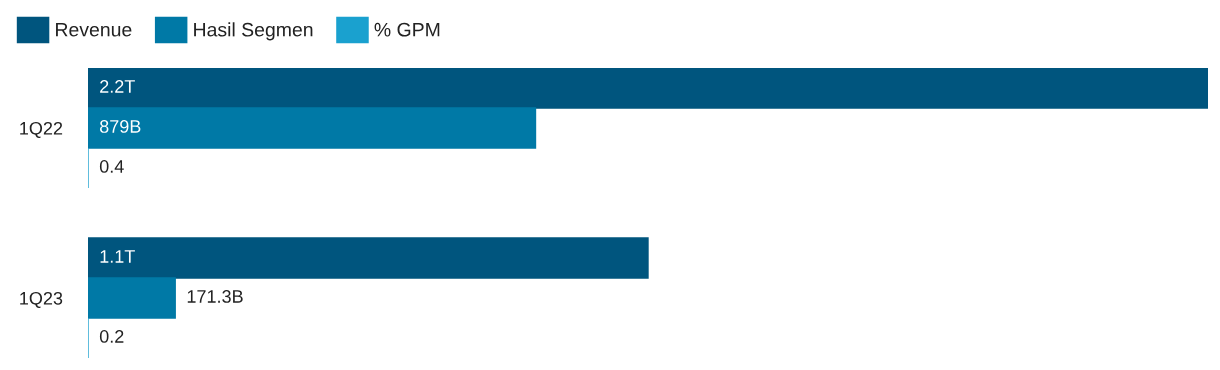 The image size is (1220, 370). Describe the element at coordinates (41, 129) in the screenshot. I see `y-tick-label: 1Q22` at that location.